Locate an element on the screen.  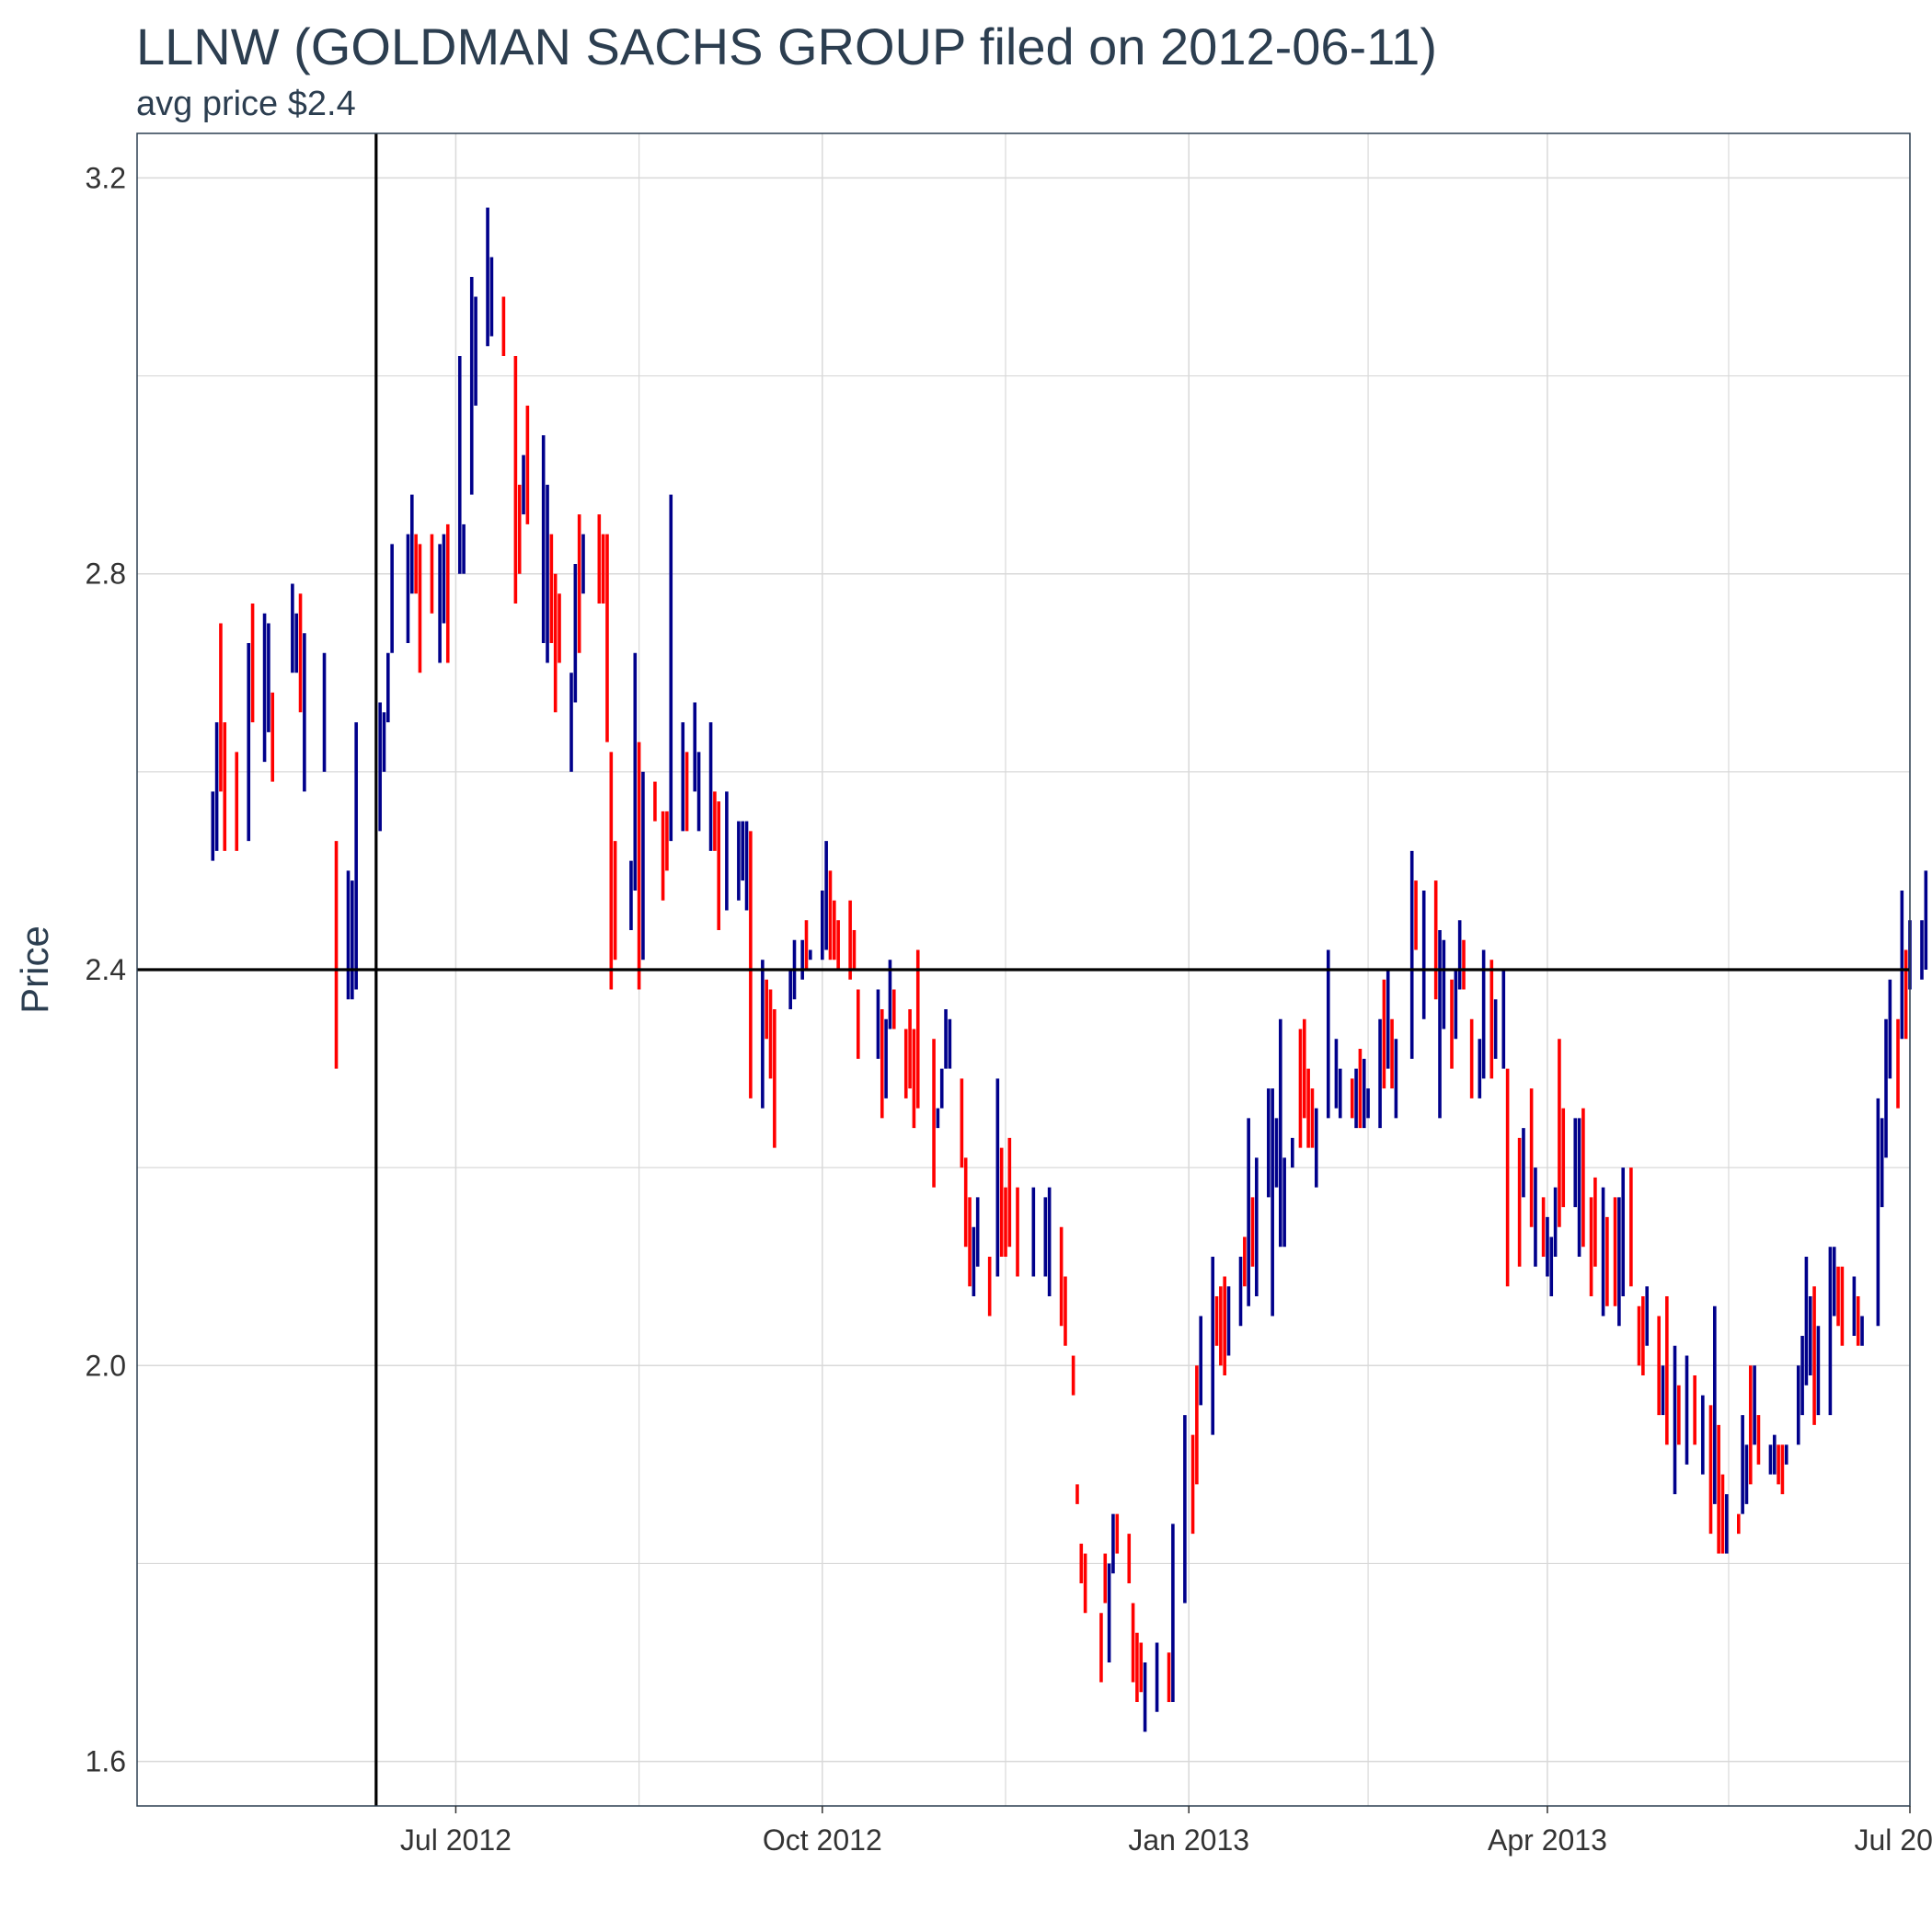
y-tick-label: 2.8 is located at coordinates (106, 574).